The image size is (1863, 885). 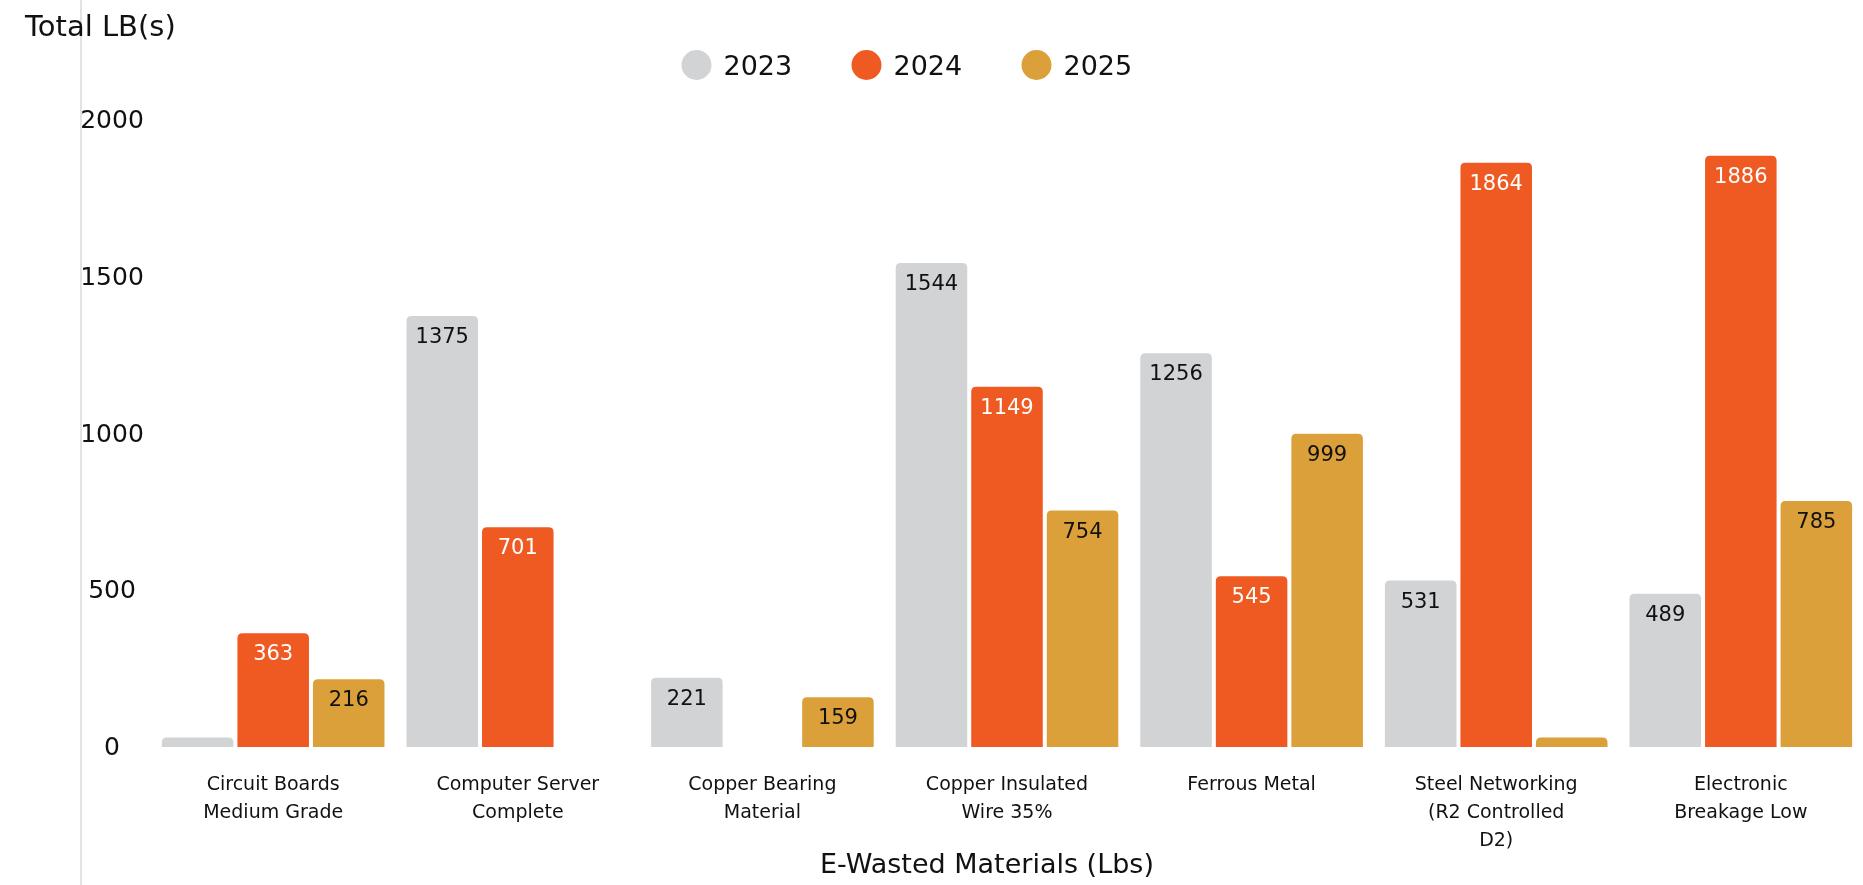 What do you see at coordinates (273, 797) in the screenshot?
I see `x-tick-label: Circuit Boards Medium Grade` at bounding box center [273, 797].